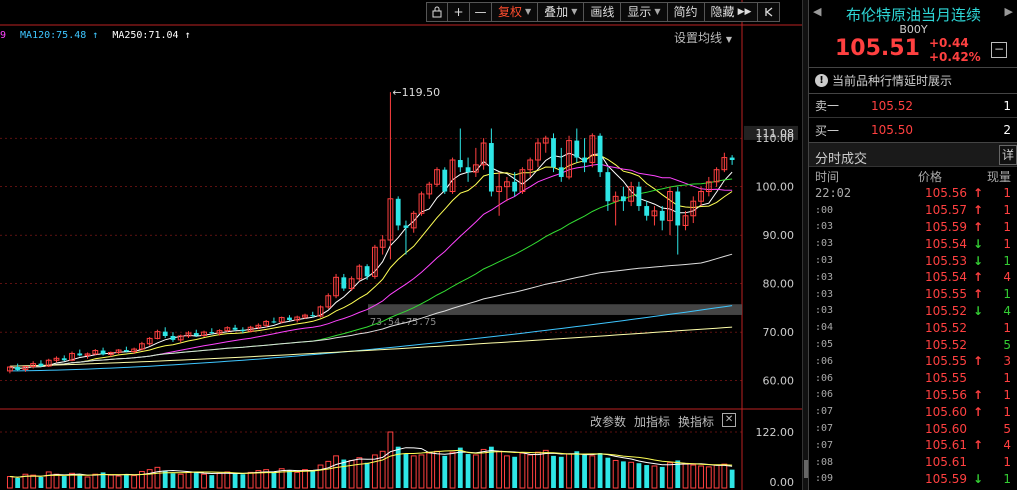 This screenshot has height=490, width=1017. I want to click on col-volume: 现量, so click(998, 176).